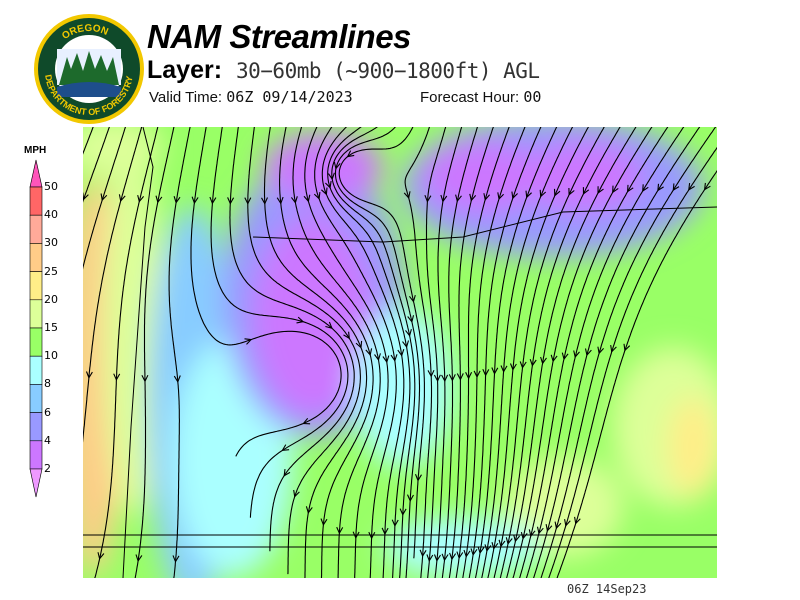  What do you see at coordinates (47, 412) in the screenshot?
I see `colorbar-label: 6` at bounding box center [47, 412].